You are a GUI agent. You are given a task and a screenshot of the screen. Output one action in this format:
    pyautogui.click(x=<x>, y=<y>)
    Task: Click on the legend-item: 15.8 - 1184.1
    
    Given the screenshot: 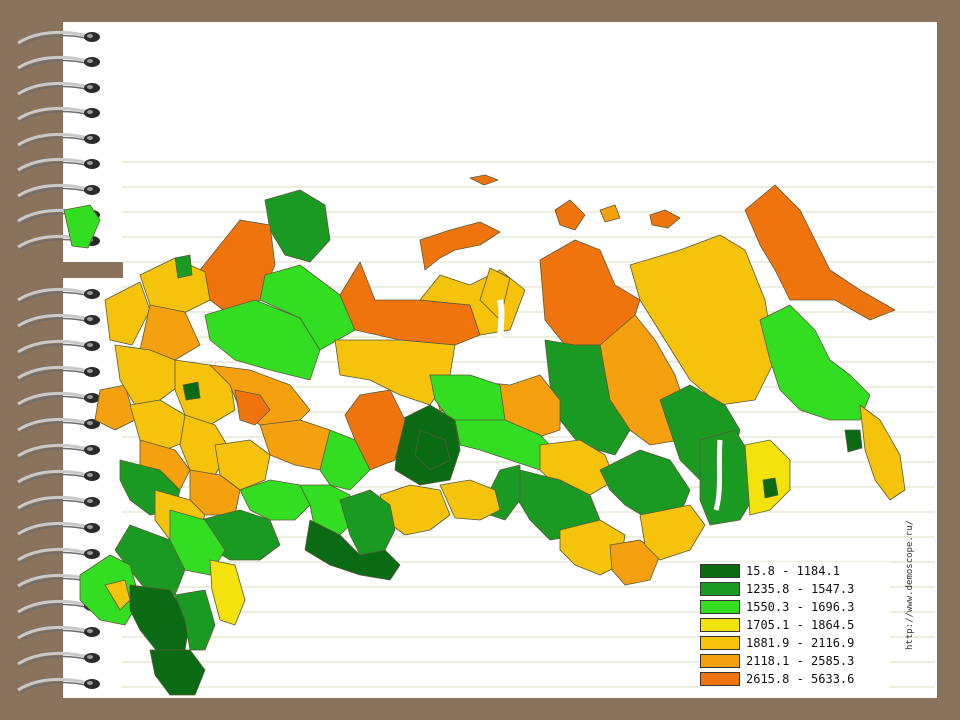 What is the action you would take?
    pyautogui.click(x=795, y=571)
    